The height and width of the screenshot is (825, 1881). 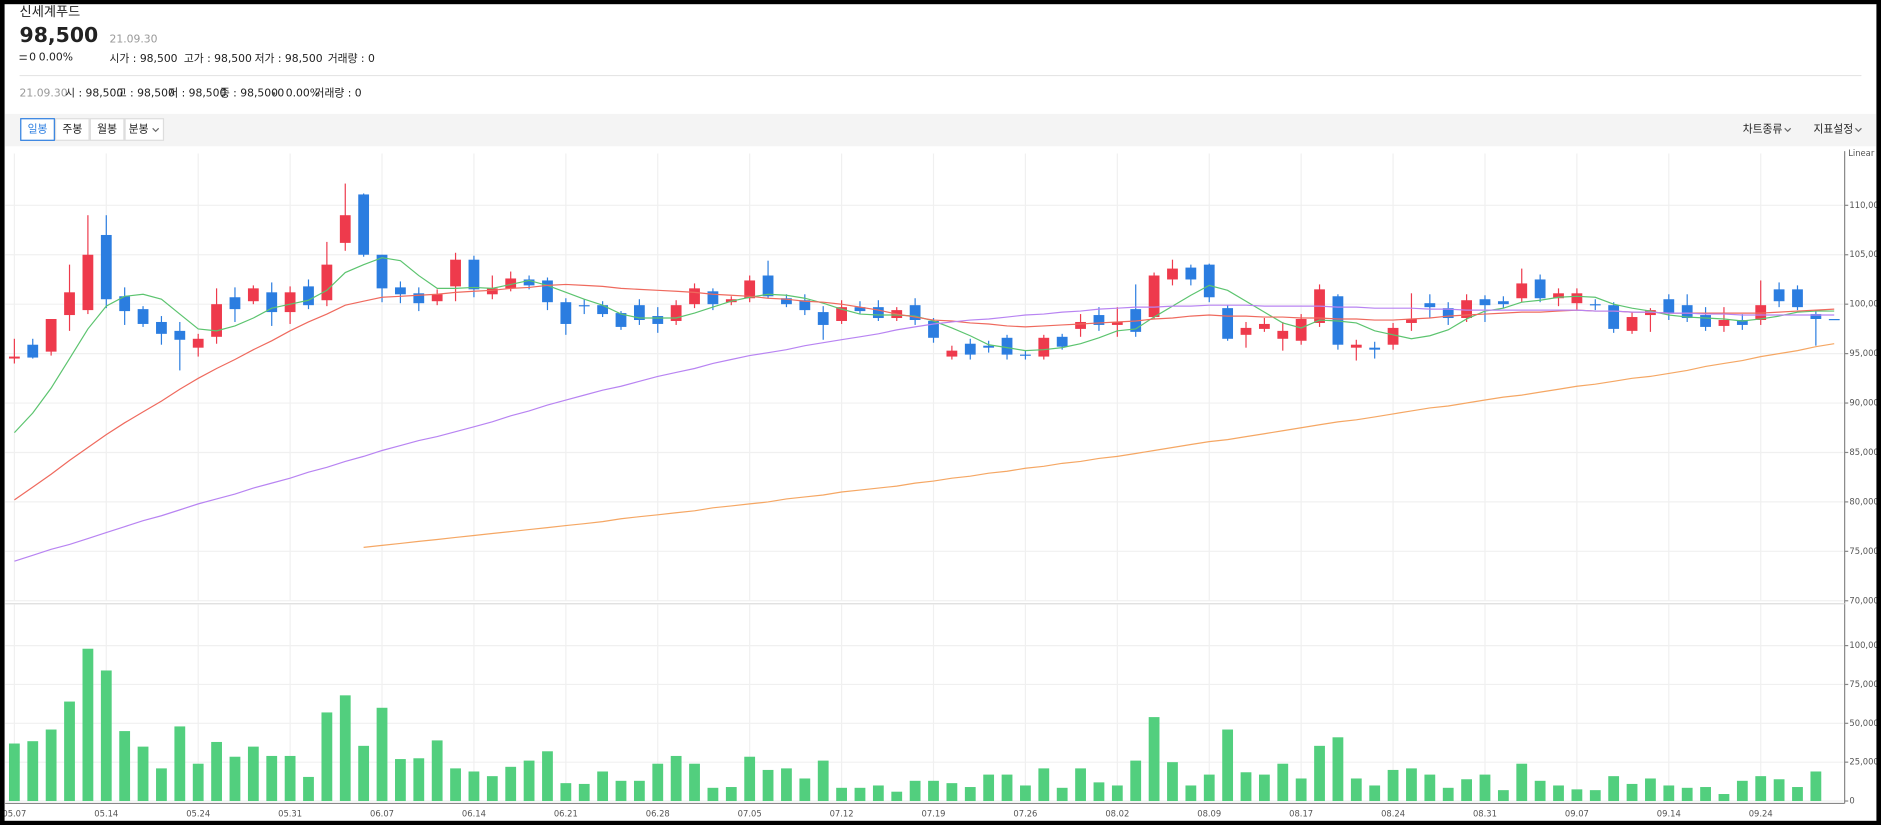 What do you see at coordinates (50, 12) in the screenshot?
I see `stock-name: 신세계푸드` at bounding box center [50, 12].